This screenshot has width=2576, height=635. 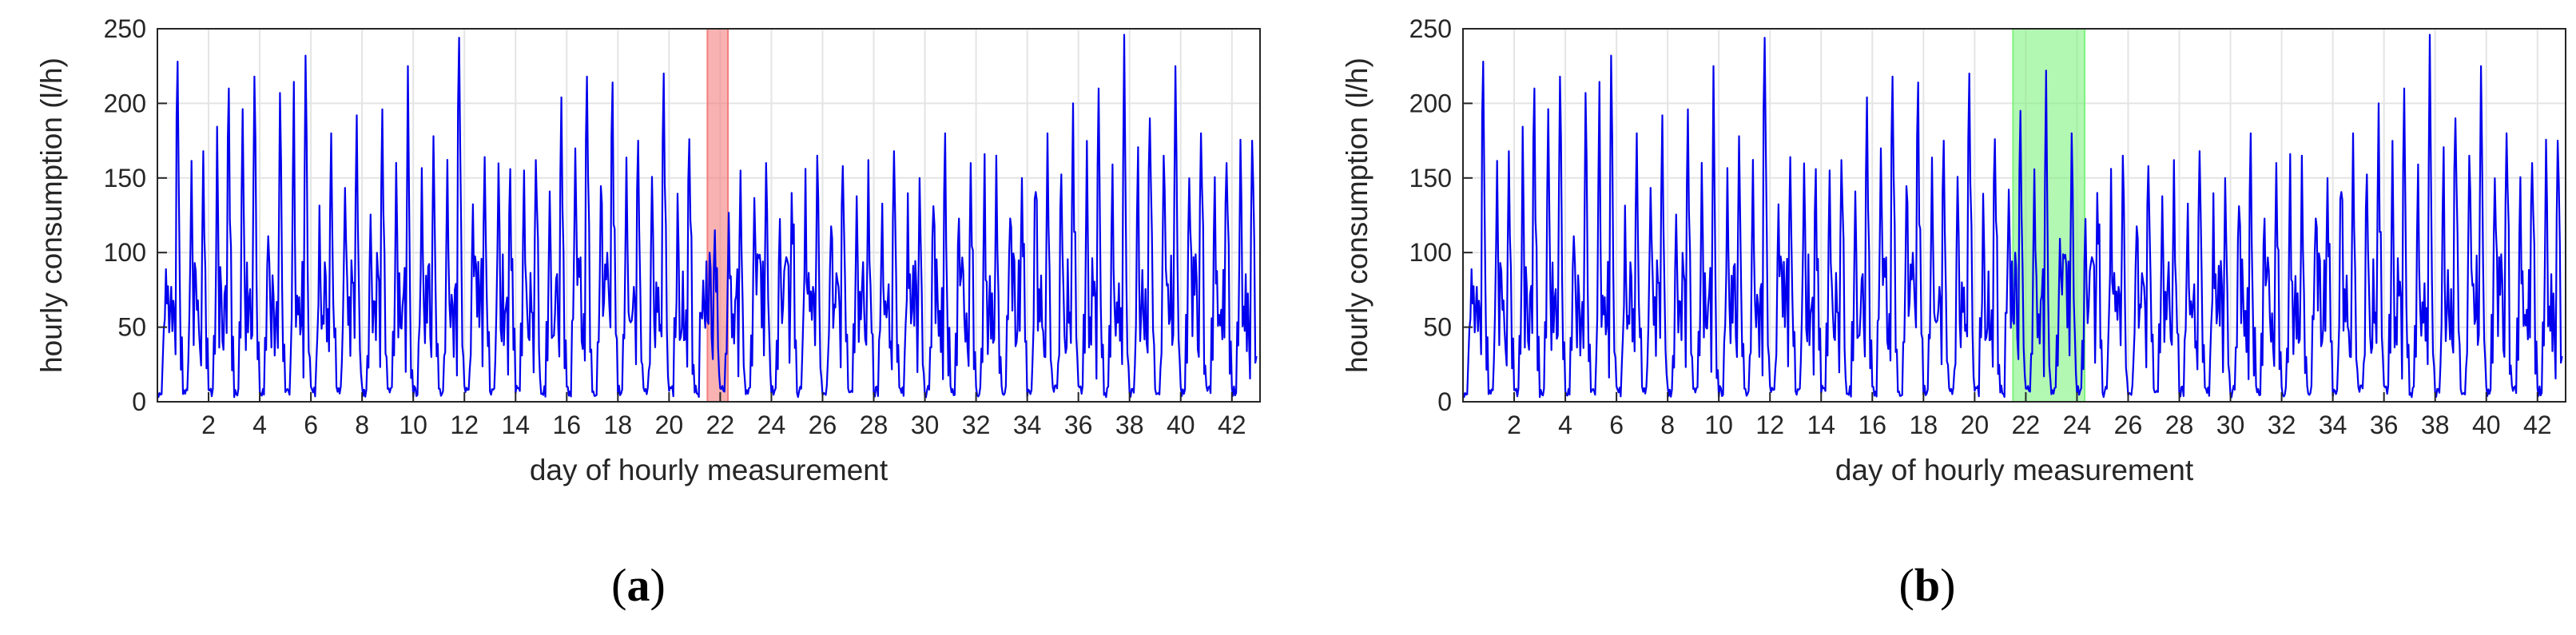 I want to click on panel-label-b: (b), so click(x=1927, y=585).